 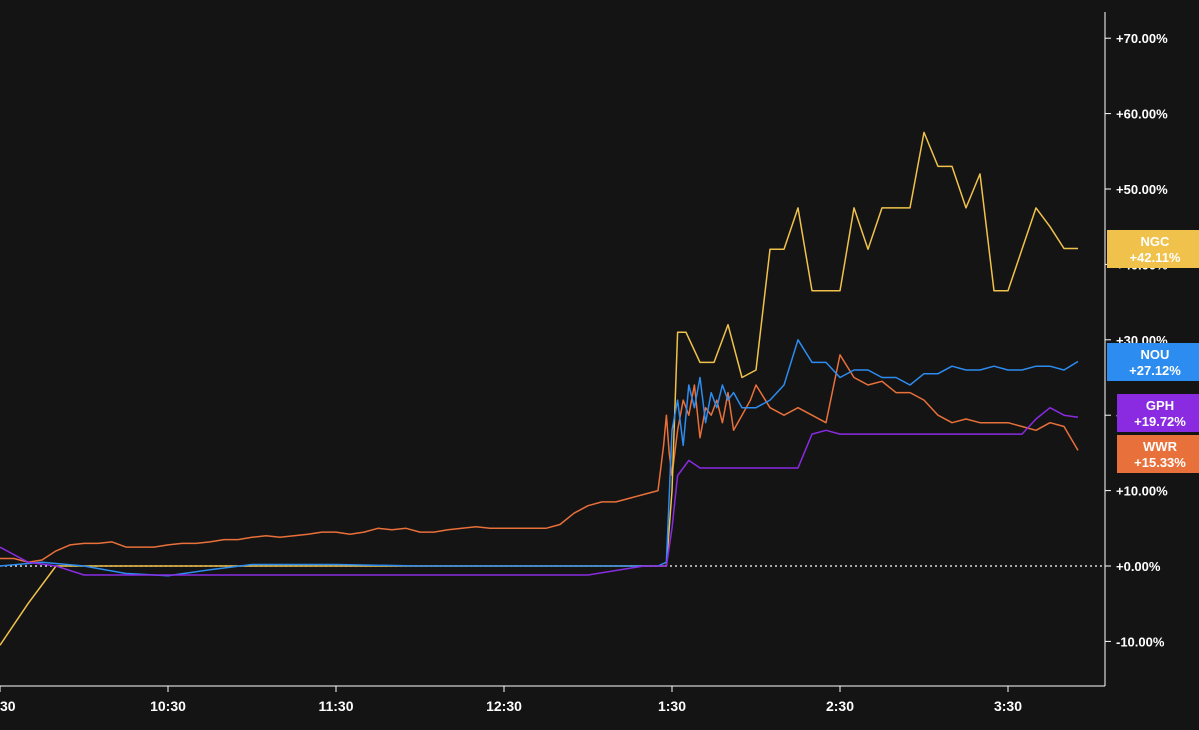 What do you see at coordinates (1160, 405) in the screenshot?
I see `badge-ticker: GPH` at bounding box center [1160, 405].